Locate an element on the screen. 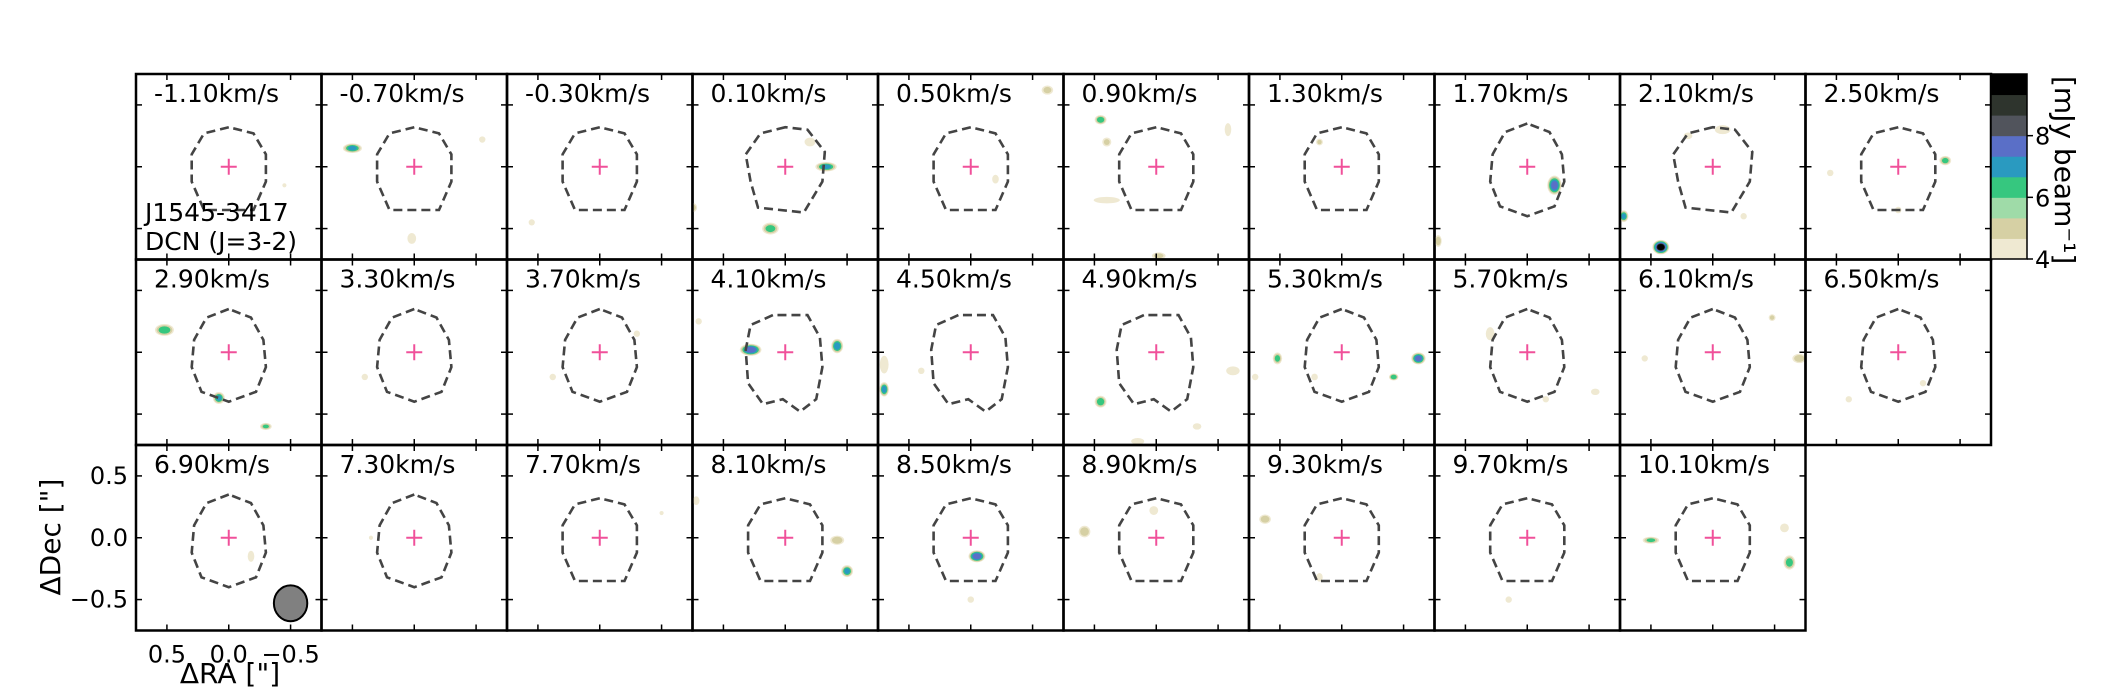  velocity-label: 6.50km/s is located at coordinates (1882, 279).